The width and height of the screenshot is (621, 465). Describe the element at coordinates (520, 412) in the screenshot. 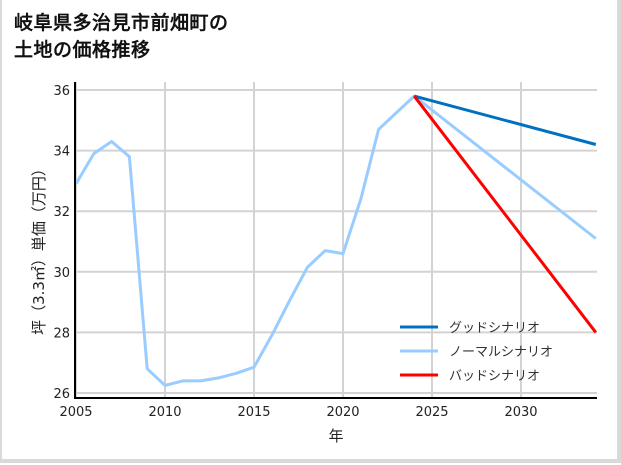

I see `x-tick-label: 2030` at that location.